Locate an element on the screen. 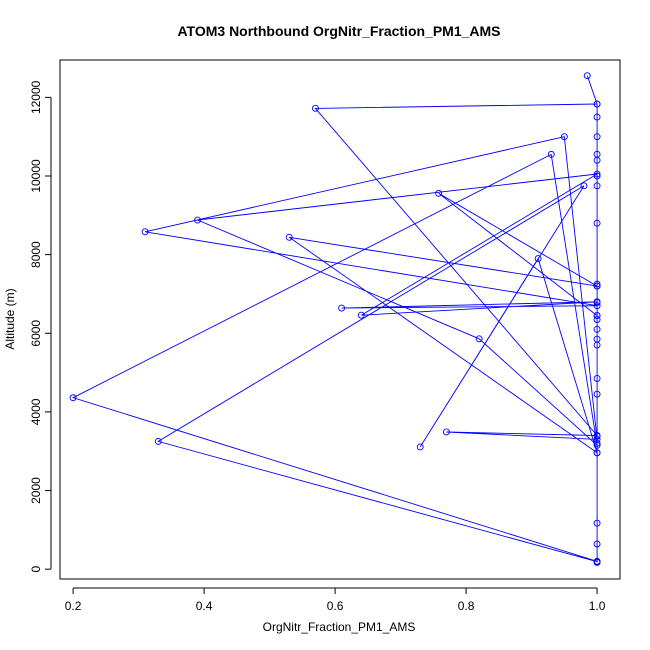 The image size is (650, 650). y-axis: 0 2000 4000 6000 8000 10000 12000 is located at coordinates (40, 326).